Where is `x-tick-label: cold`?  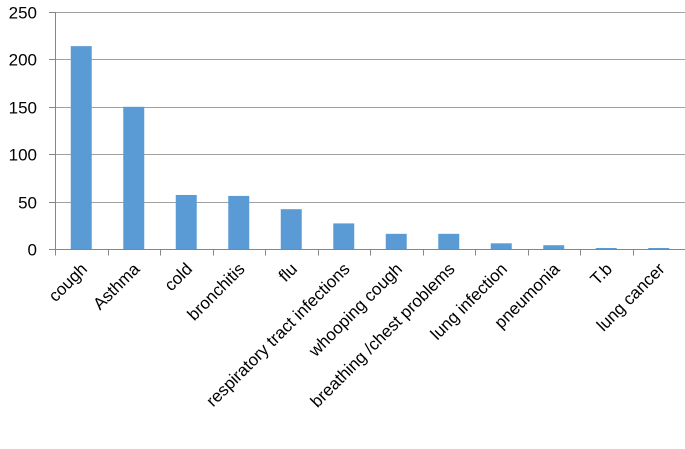
x-tick-label: cold is located at coordinates (178, 276).